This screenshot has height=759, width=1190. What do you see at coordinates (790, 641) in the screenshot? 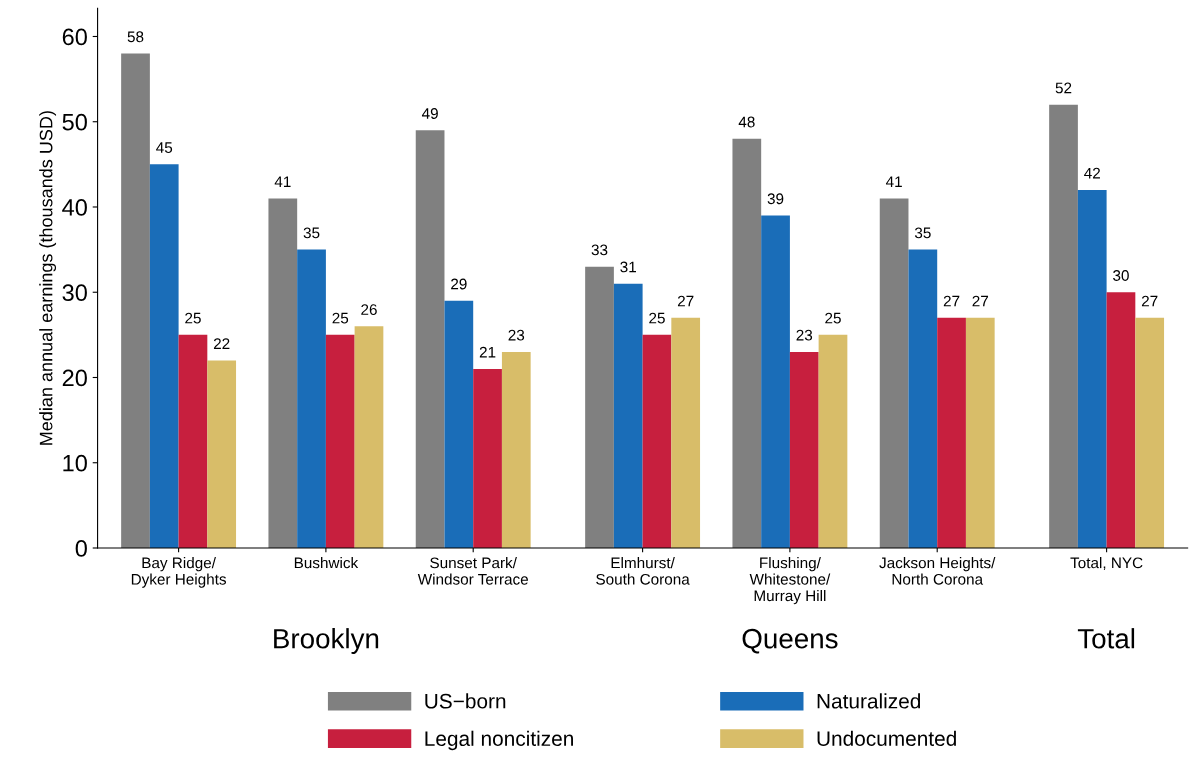
I see `text: Queens` at bounding box center [790, 641].